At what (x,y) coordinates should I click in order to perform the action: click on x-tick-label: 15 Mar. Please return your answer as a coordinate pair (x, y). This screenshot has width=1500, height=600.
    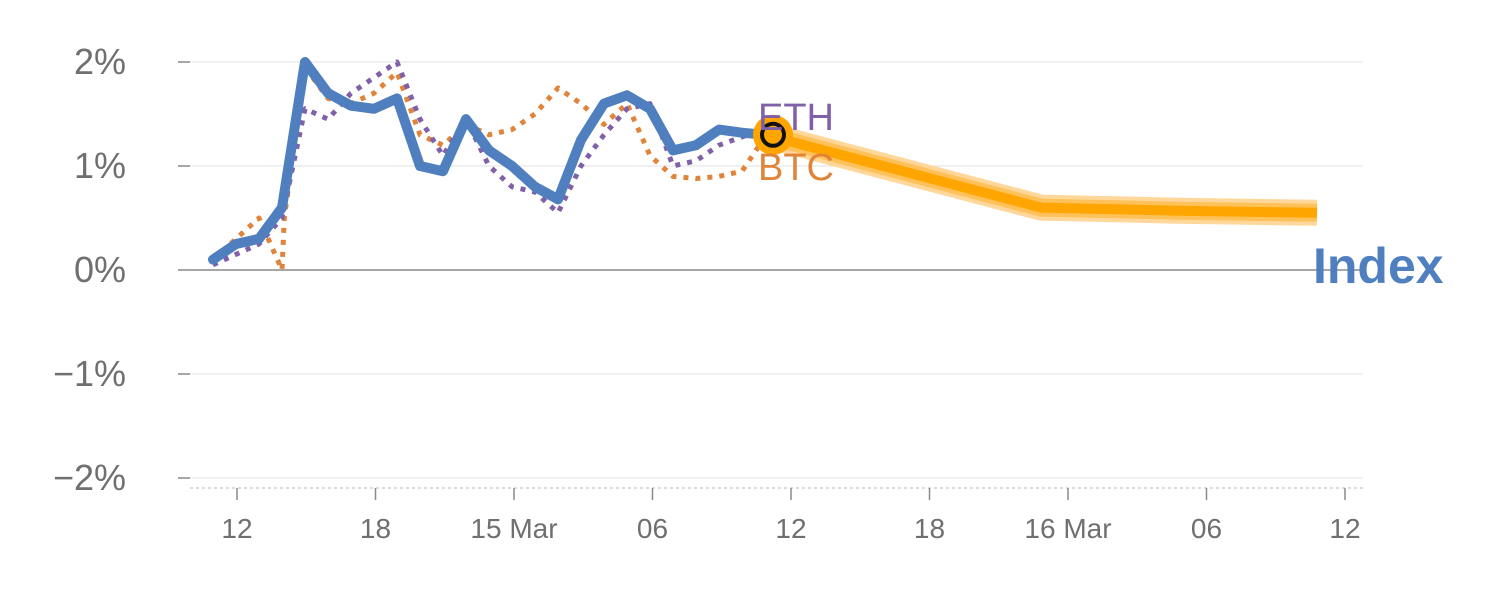
    Looking at the image, I should click on (513, 528).